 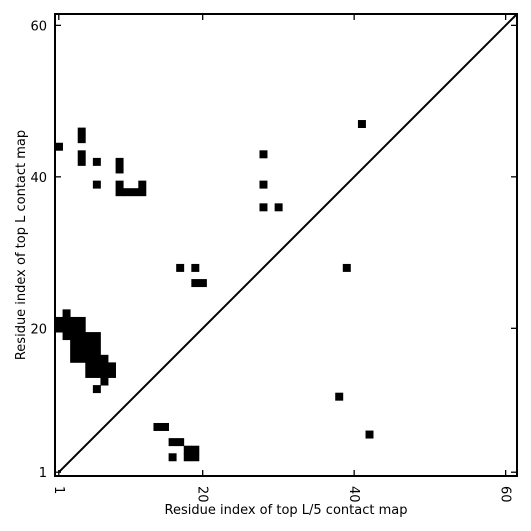 What do you see at coordinates (21, 245) in the screenshot?
I see `y-axis-label: Residue index of top L contact map` at bounding box center [21, 245].